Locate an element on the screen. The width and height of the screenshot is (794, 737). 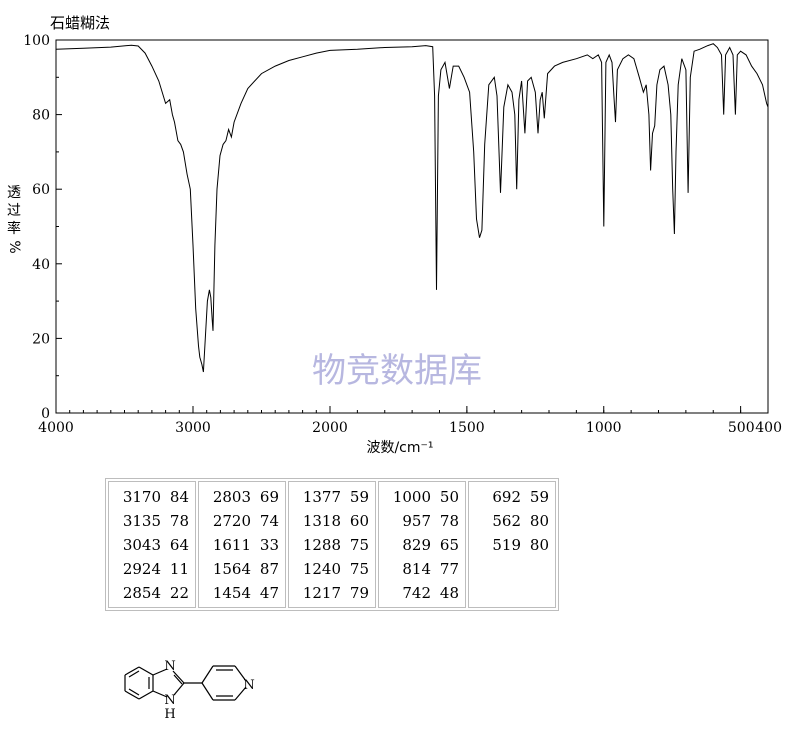
peak-row: 1564 87 is located at coordinates (242, 569).